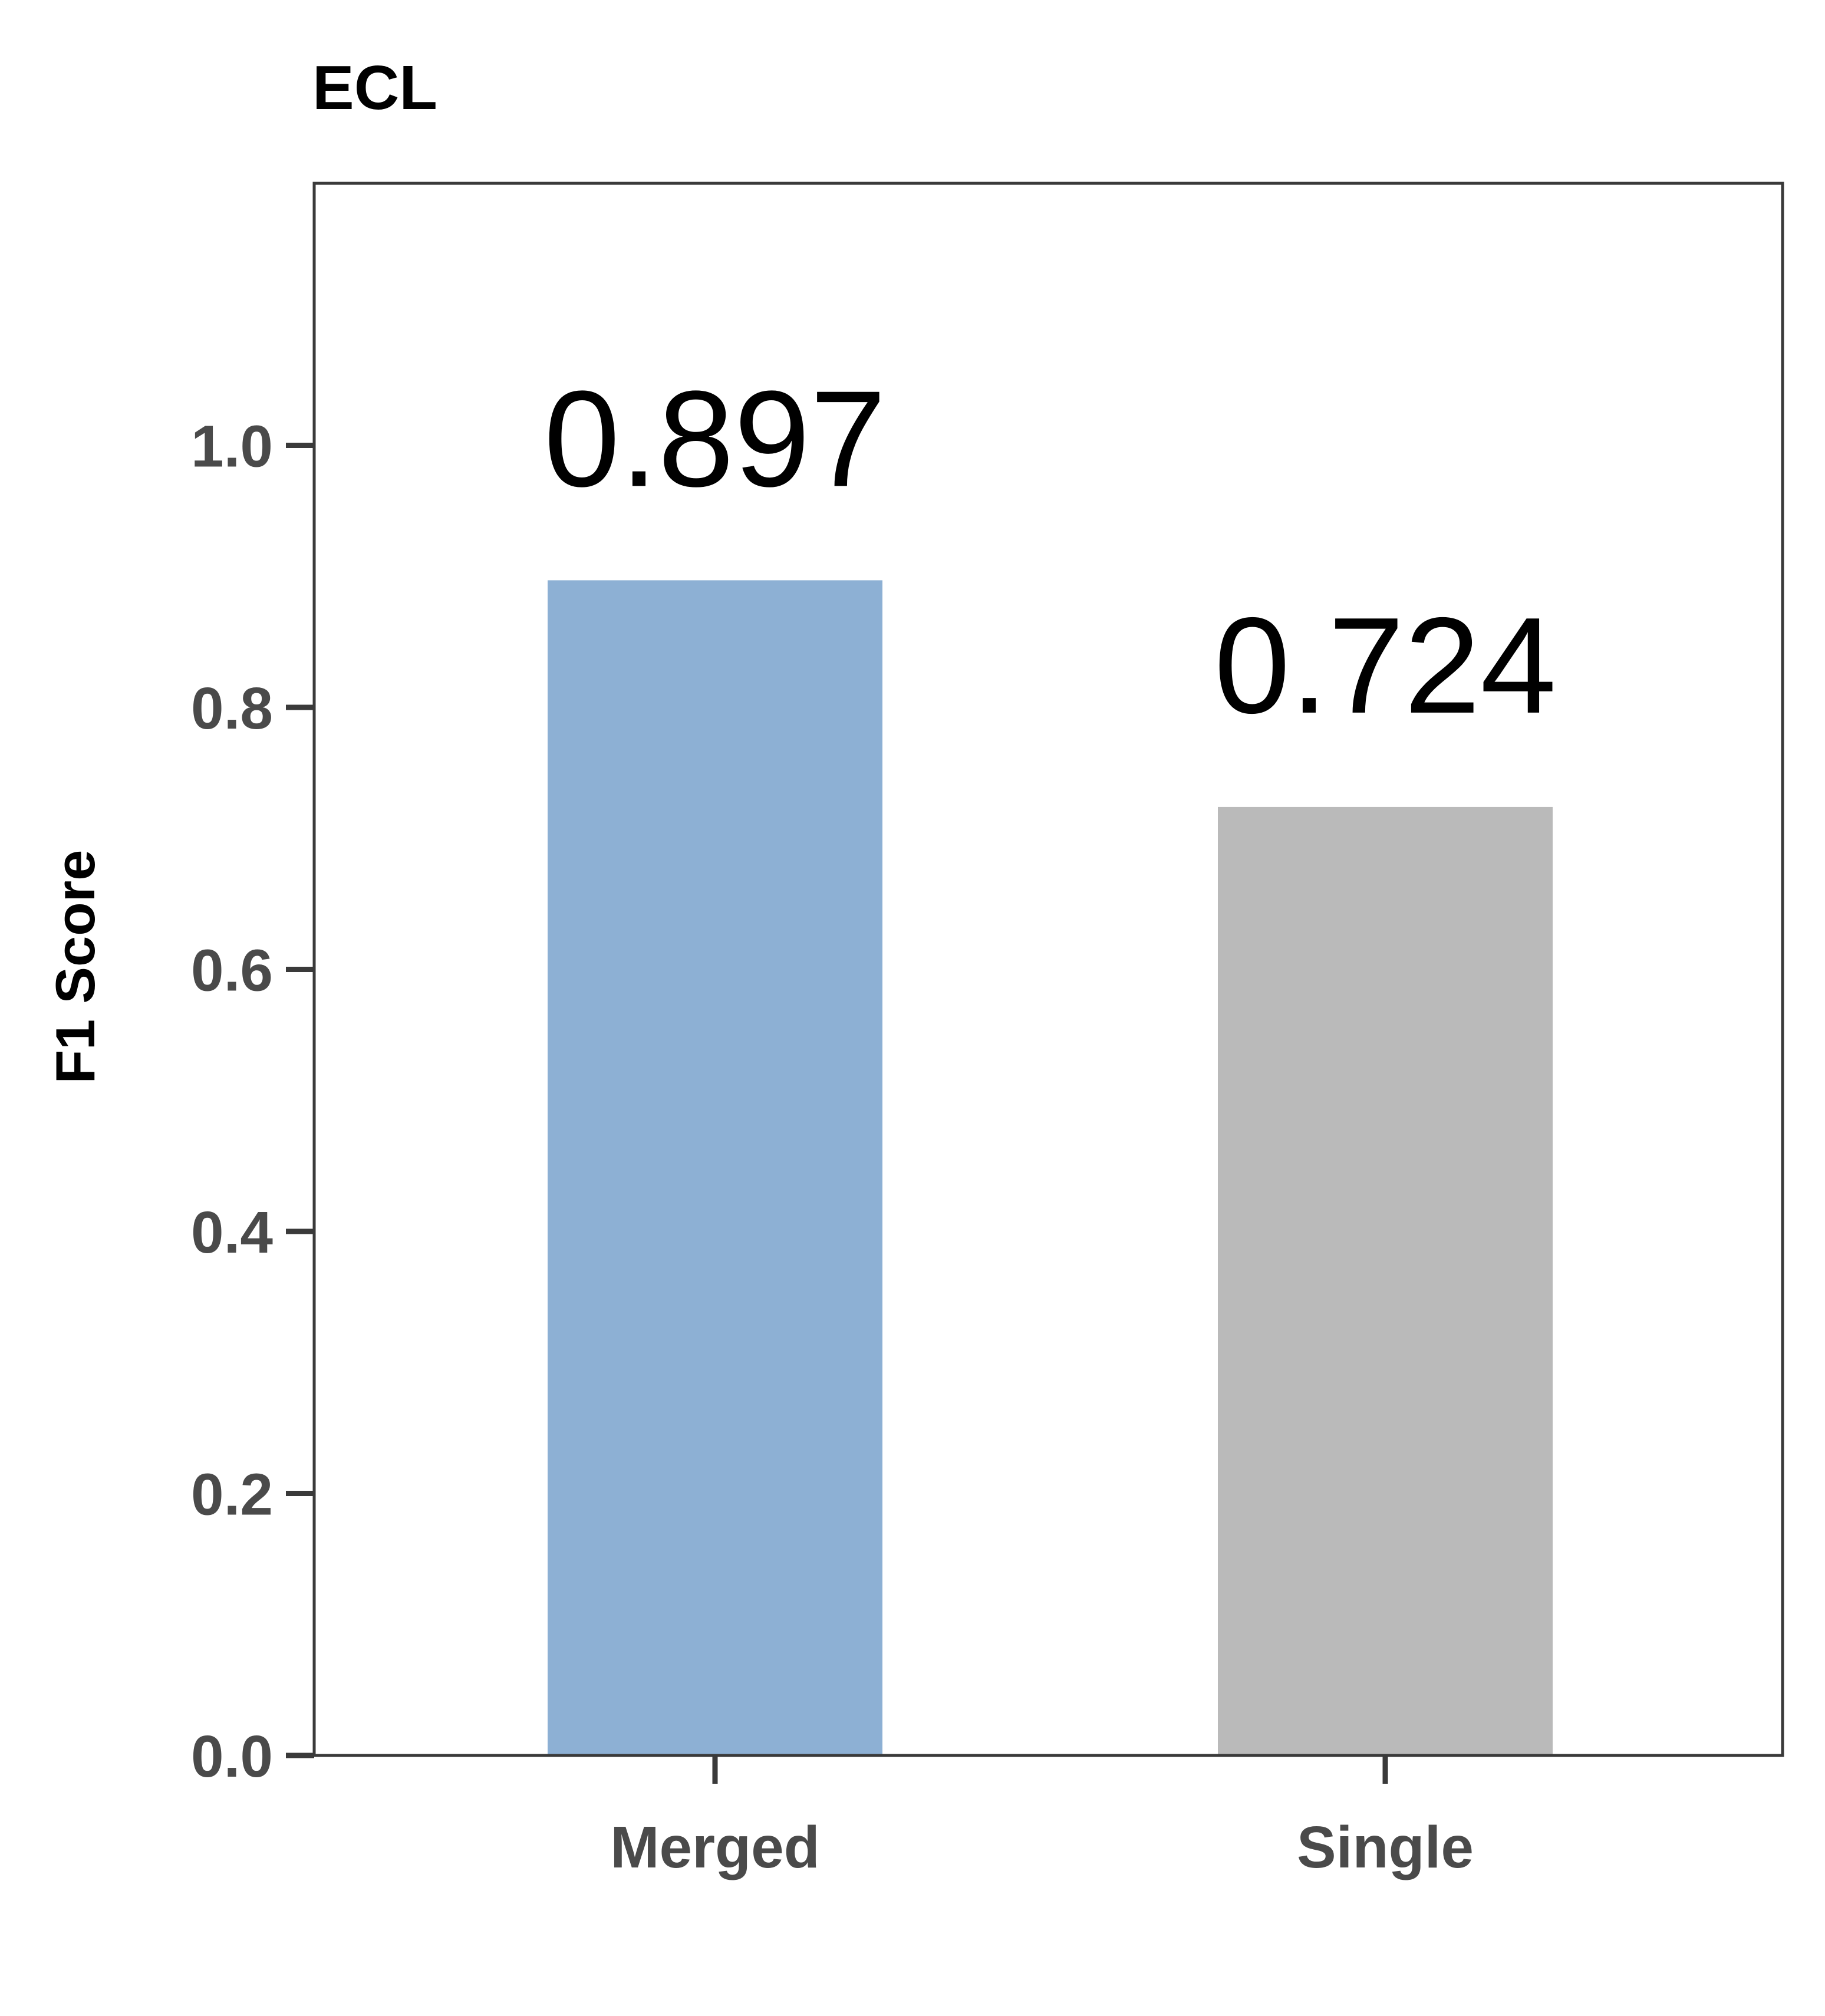  I want to click on y-tick-label: 1.0, so click(232, 447).